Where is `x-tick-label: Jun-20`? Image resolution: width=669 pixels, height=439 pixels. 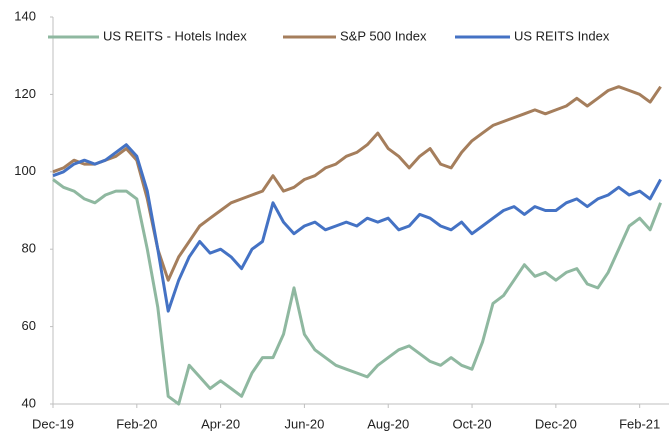 x-tick-label: Jun-20 is located at coordinates (305, 423).